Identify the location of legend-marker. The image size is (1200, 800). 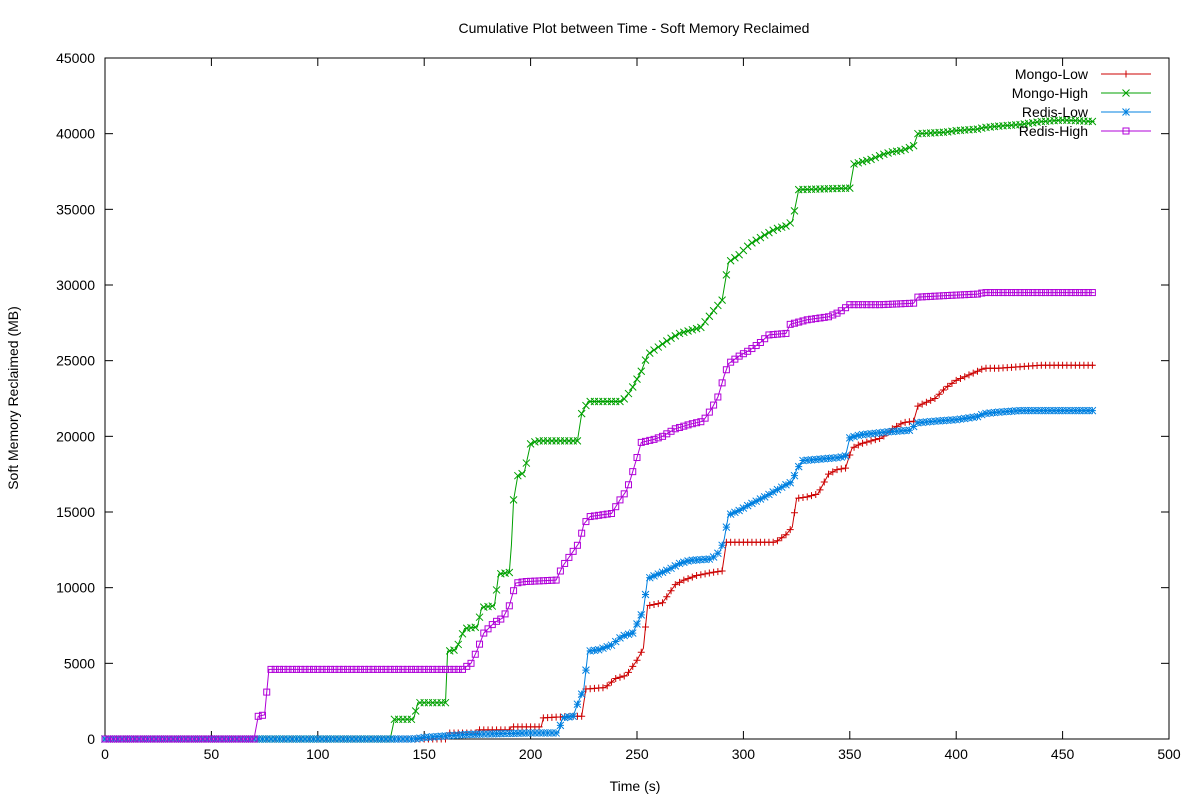
(1126, 131).